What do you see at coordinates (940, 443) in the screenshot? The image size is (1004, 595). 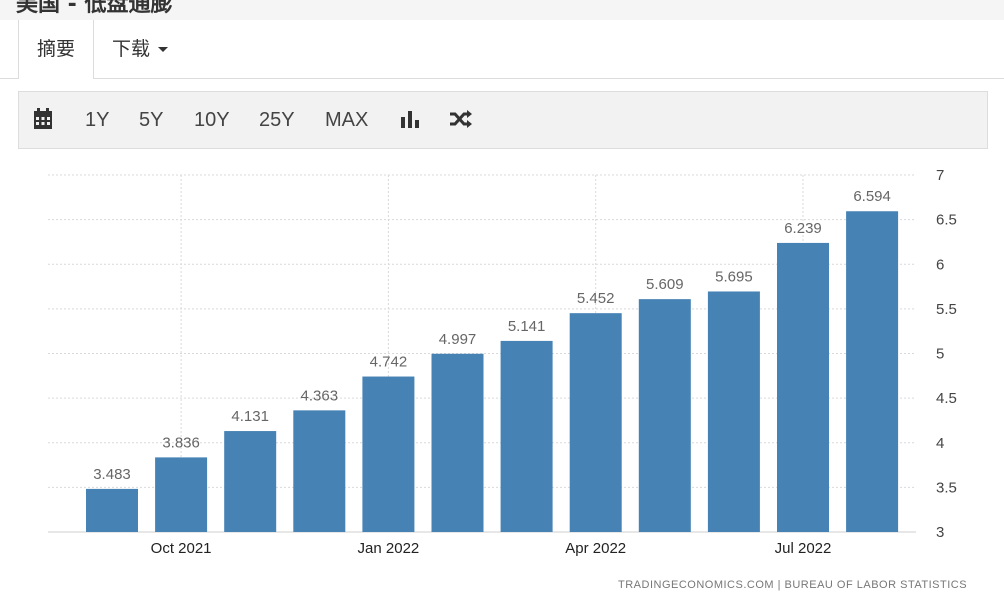 I see `y-tick-label: 4` at bounding box center [940, 443].